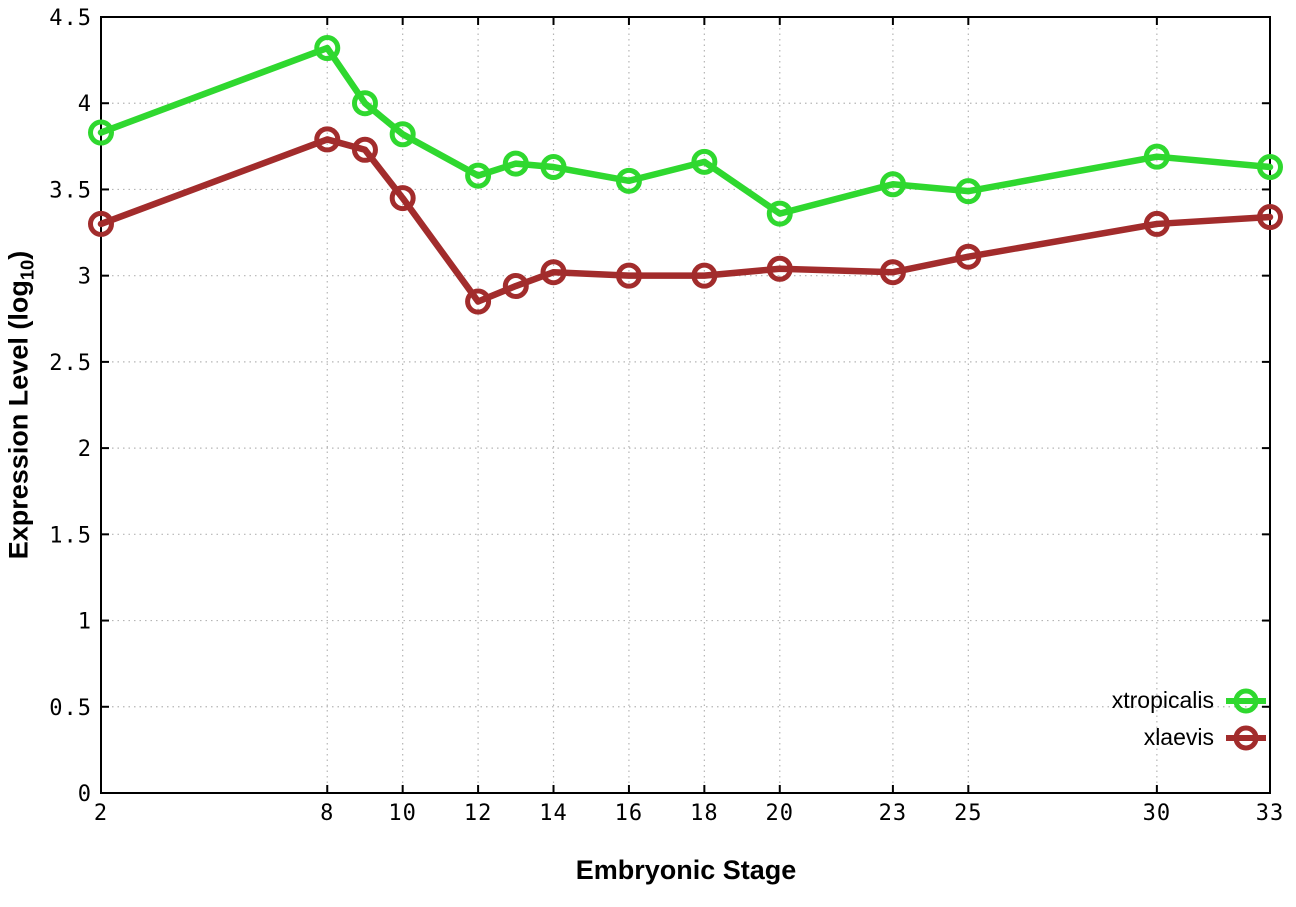 The height and width of the screenshot is (907, 1296). I want to click on y-tick-label: 1, so click(85, 622).